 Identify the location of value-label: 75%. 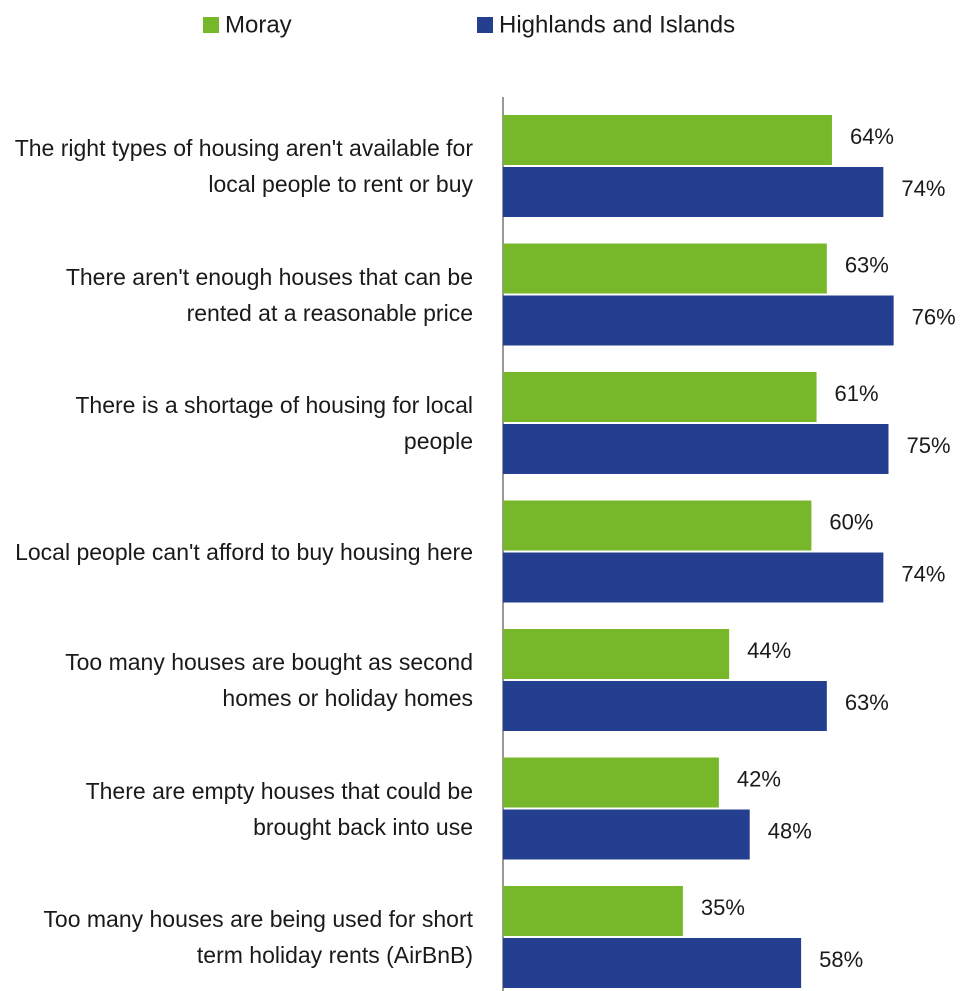
(929, 445).